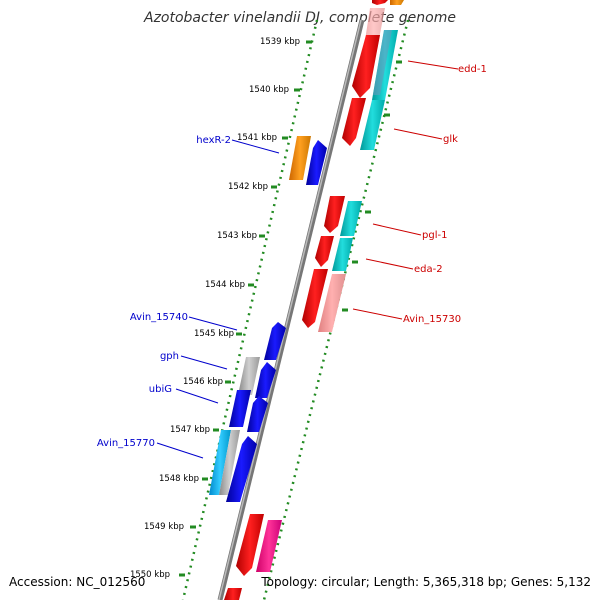 The width and height of the screenshot is (600, 600). What do you see at coordinates (450, 139) in the screenshot?
I see `gene-label-glk: glk` at bounding box center [450, 139].